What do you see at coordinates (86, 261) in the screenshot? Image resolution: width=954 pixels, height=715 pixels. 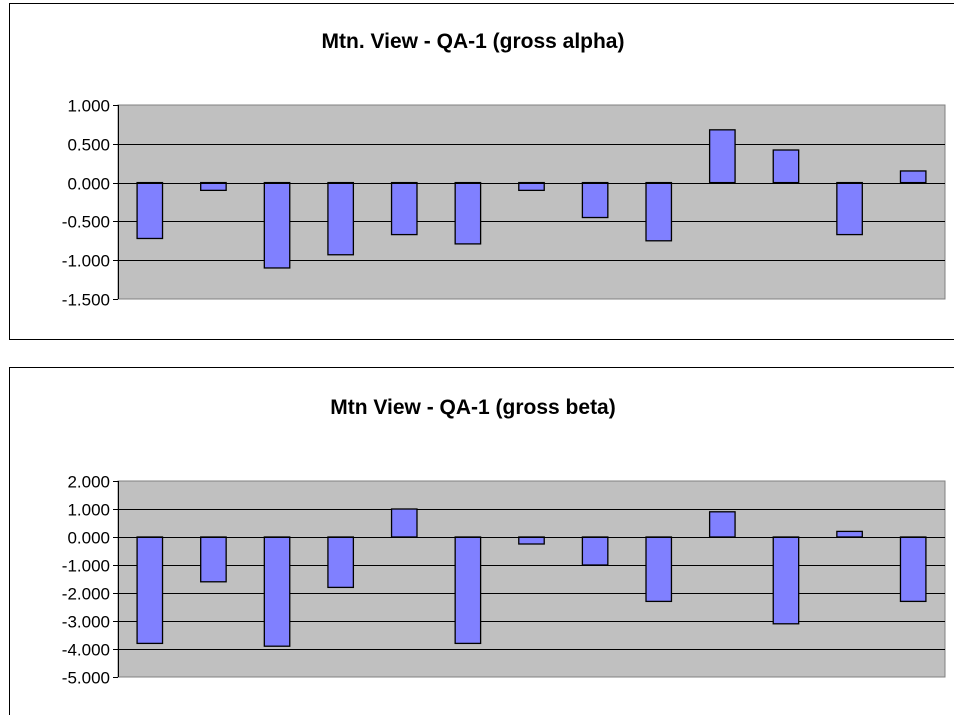 I see `alpha-y-tick-label: -1.000` at bounding box center [86, 261].